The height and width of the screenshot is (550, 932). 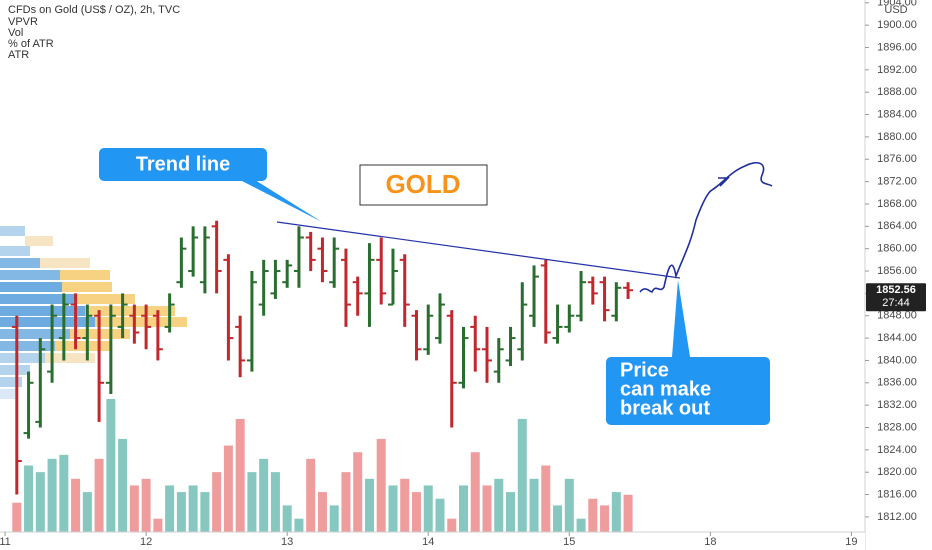 What do you see at coordinates (897, 427) in the screenshot?
I see `y-tick-label: 1828.00` at bounding box center [897, 427].